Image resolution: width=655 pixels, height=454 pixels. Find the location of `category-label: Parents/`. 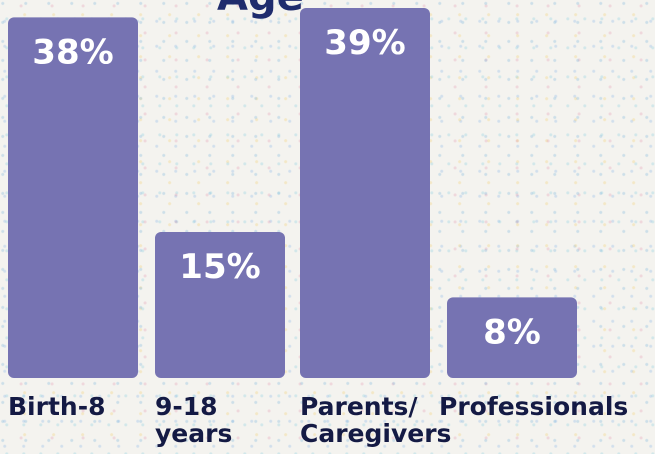

category-label: Parents/ is located at coordinates (359, 406).